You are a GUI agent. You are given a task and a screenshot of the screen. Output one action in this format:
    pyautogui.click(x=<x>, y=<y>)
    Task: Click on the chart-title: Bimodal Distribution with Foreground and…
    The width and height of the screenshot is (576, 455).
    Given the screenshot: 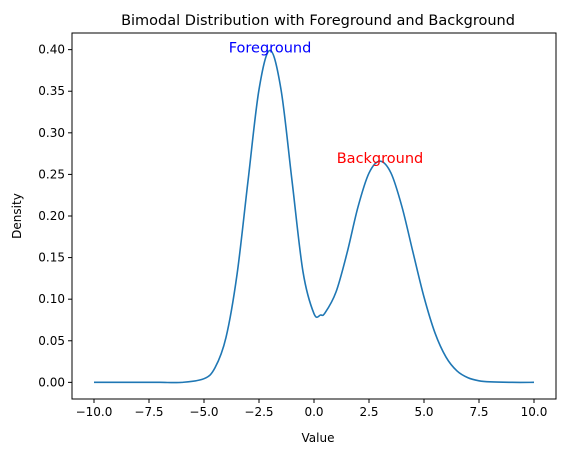 What is the action you would take?
    pyautogui.click(x=318, y=21)
    